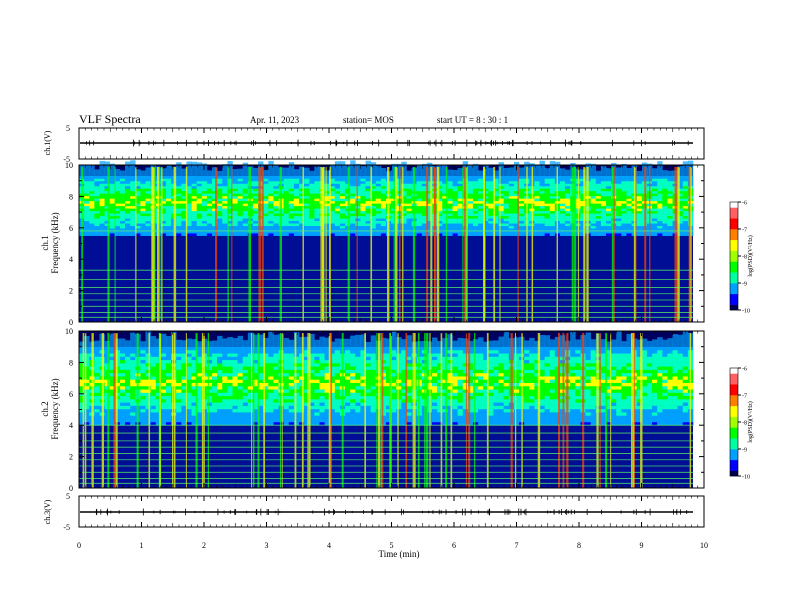 The width and height of the screenshot is (792, 612). What do you see at coordinates (110, 119) in the screenshot?
I see `chart-title: VLF Spectra` at bounding box center [110, 119].